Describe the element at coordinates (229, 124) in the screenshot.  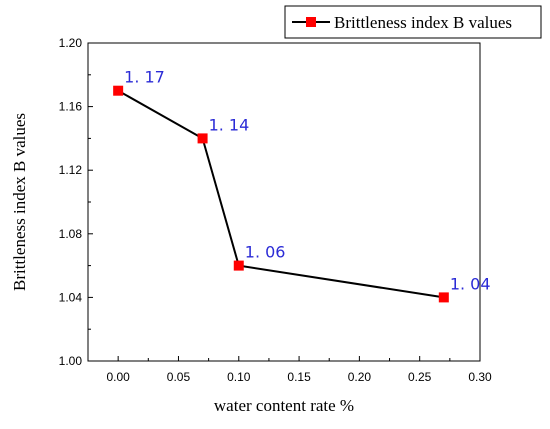
I see `data-point-label: 1. 14` at that location.